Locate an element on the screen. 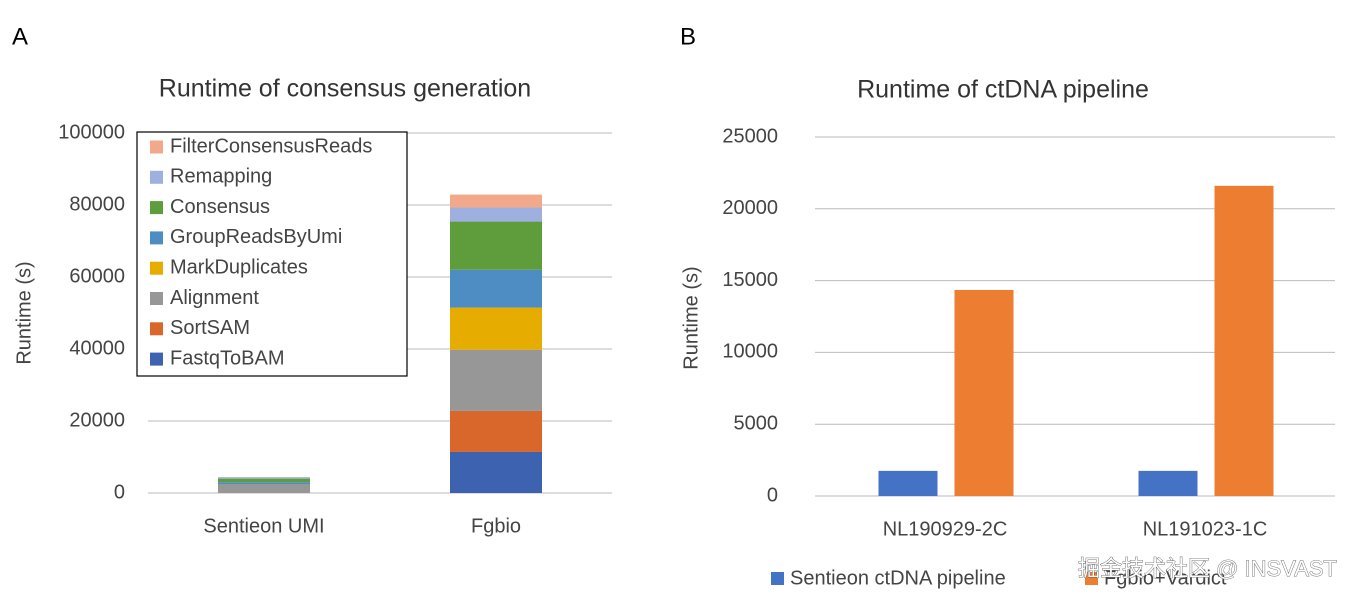 This screenshot has width=1355, height=602. y-tick-label: 40000 is located at coordinates (97, 348).